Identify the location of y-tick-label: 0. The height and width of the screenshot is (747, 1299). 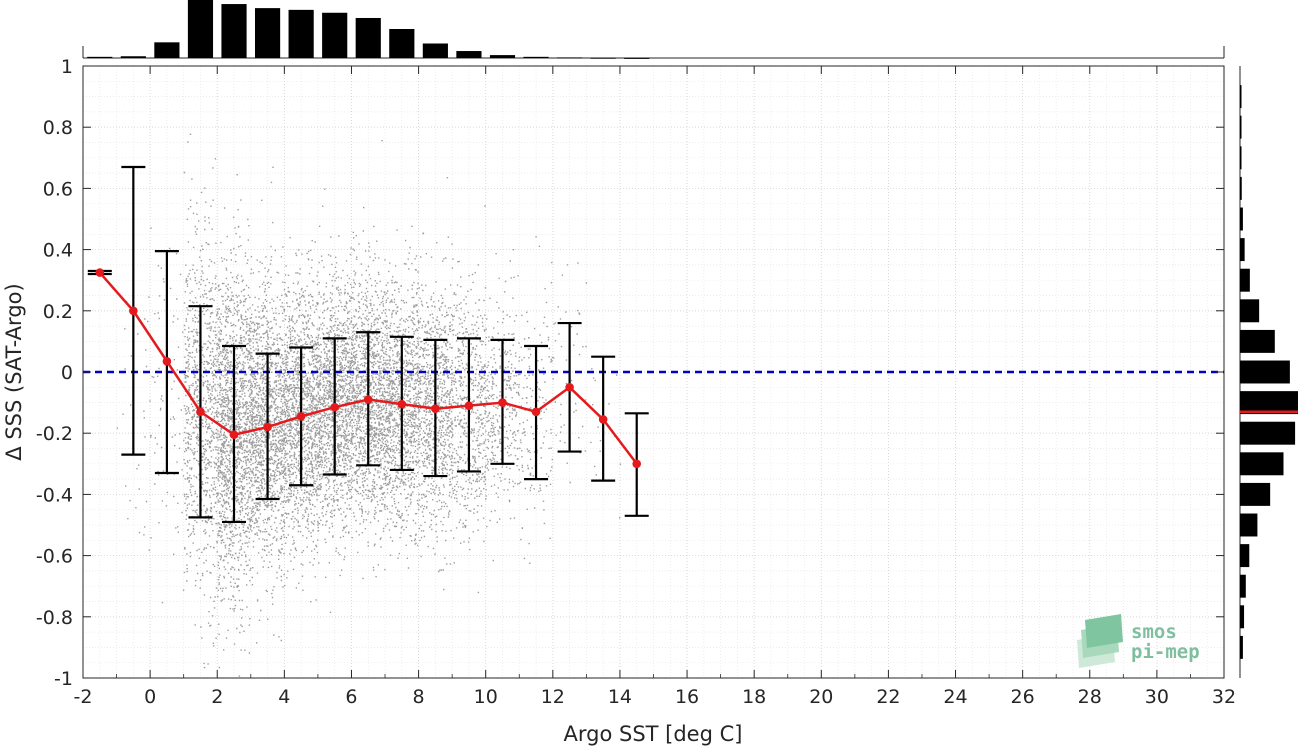
(67, 373).